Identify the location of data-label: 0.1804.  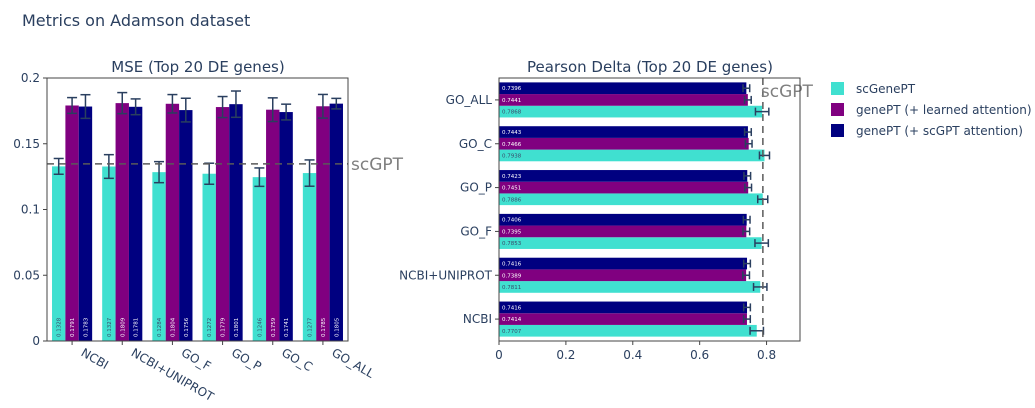
(173, 327).